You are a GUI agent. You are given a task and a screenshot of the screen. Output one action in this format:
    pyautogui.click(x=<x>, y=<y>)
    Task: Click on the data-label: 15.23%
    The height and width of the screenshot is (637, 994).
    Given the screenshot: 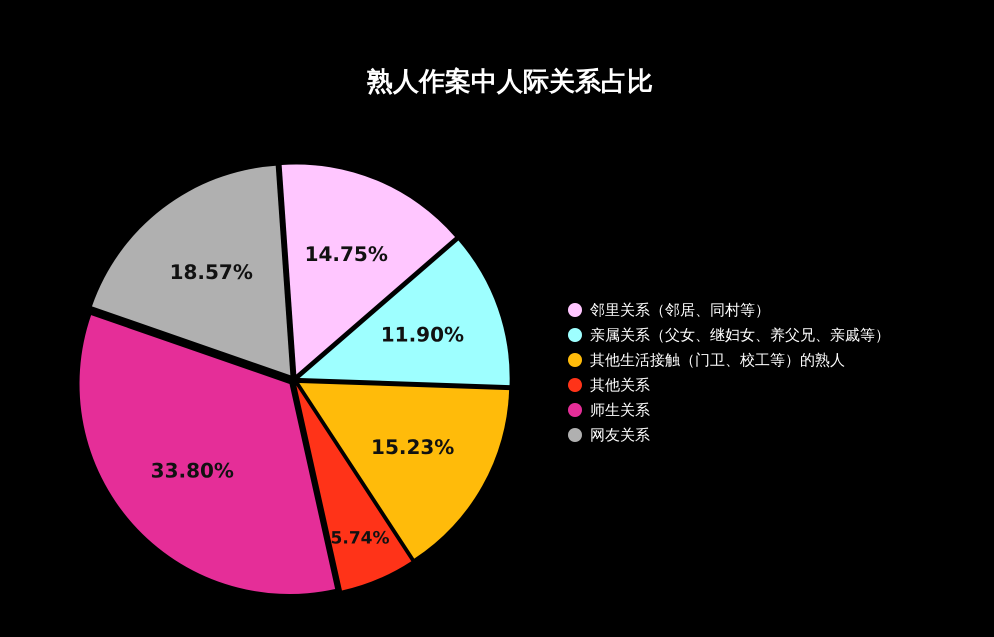 What is the action you would take?
    pyautogui.click(x=412, y=446)
    